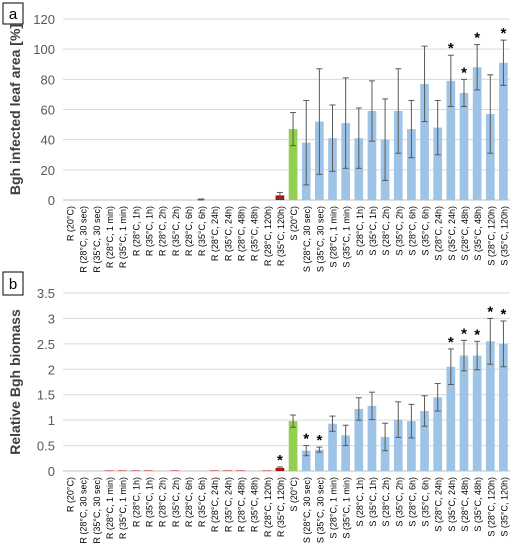 The height and width of the screenshot is (550, 515). Describe the element at coordinates (360, 502) in the screenshot. I see `x-tick-label: S (28°C, 1h)` at that location.